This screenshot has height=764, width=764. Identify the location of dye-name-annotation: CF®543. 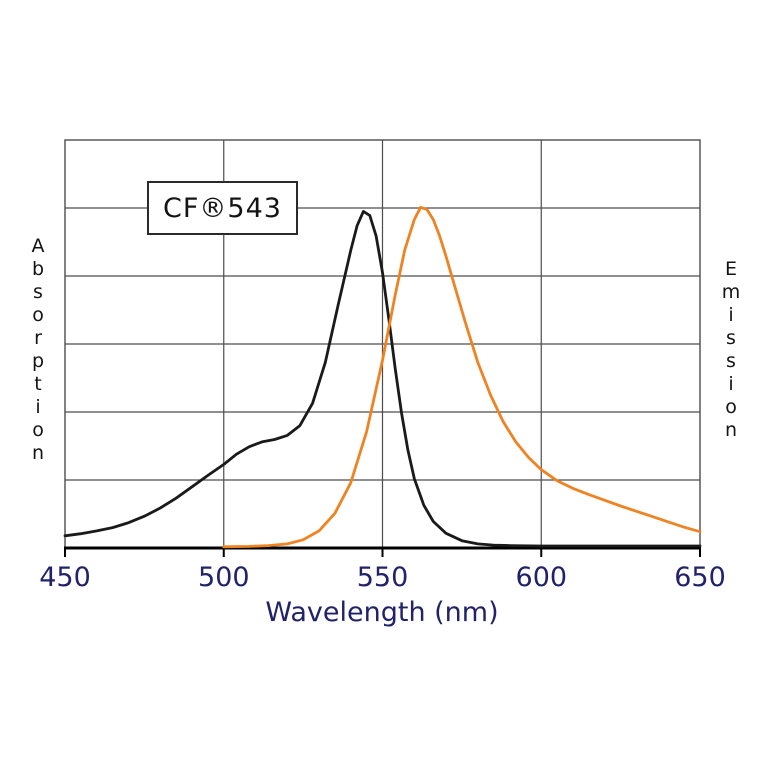
(222, 208).